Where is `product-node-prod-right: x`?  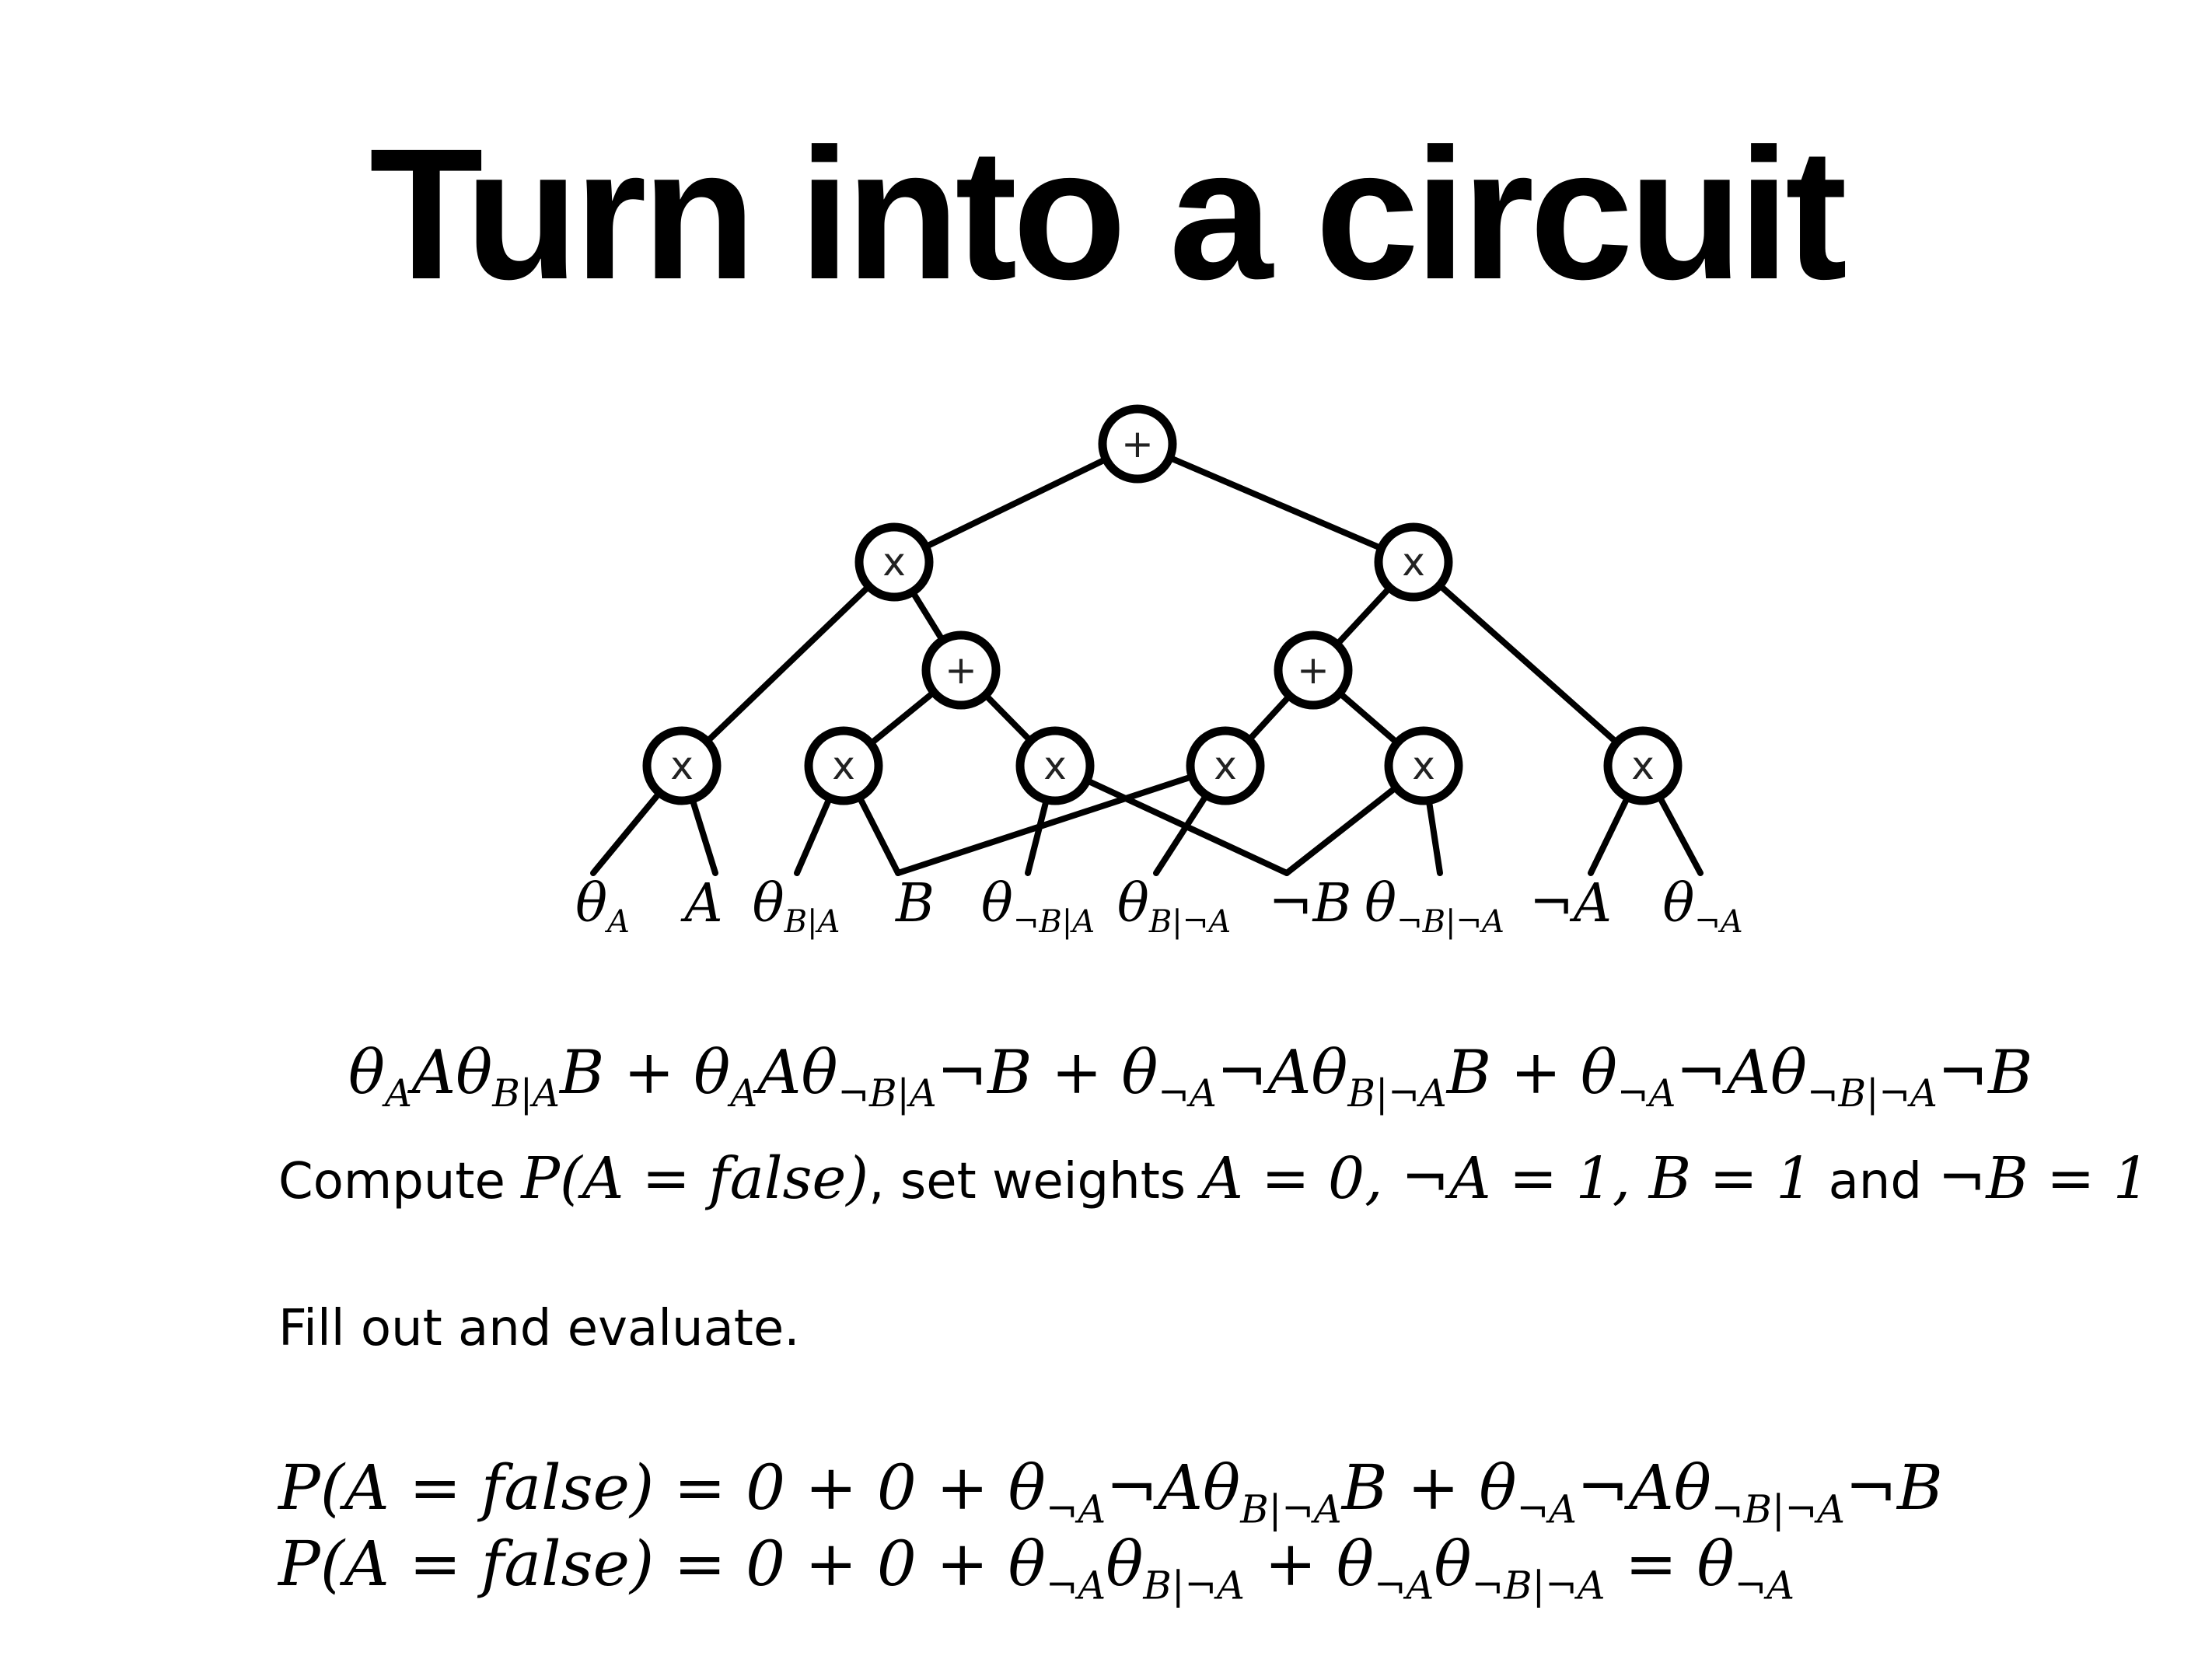
product-node-prod-right: x is located at coordinates (1413, 562).